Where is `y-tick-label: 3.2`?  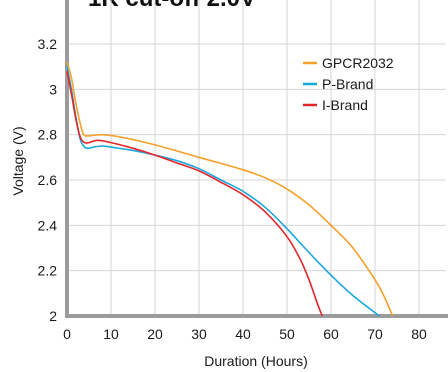 y-tick-label: 3.2 is located at coordinates (48, 44).